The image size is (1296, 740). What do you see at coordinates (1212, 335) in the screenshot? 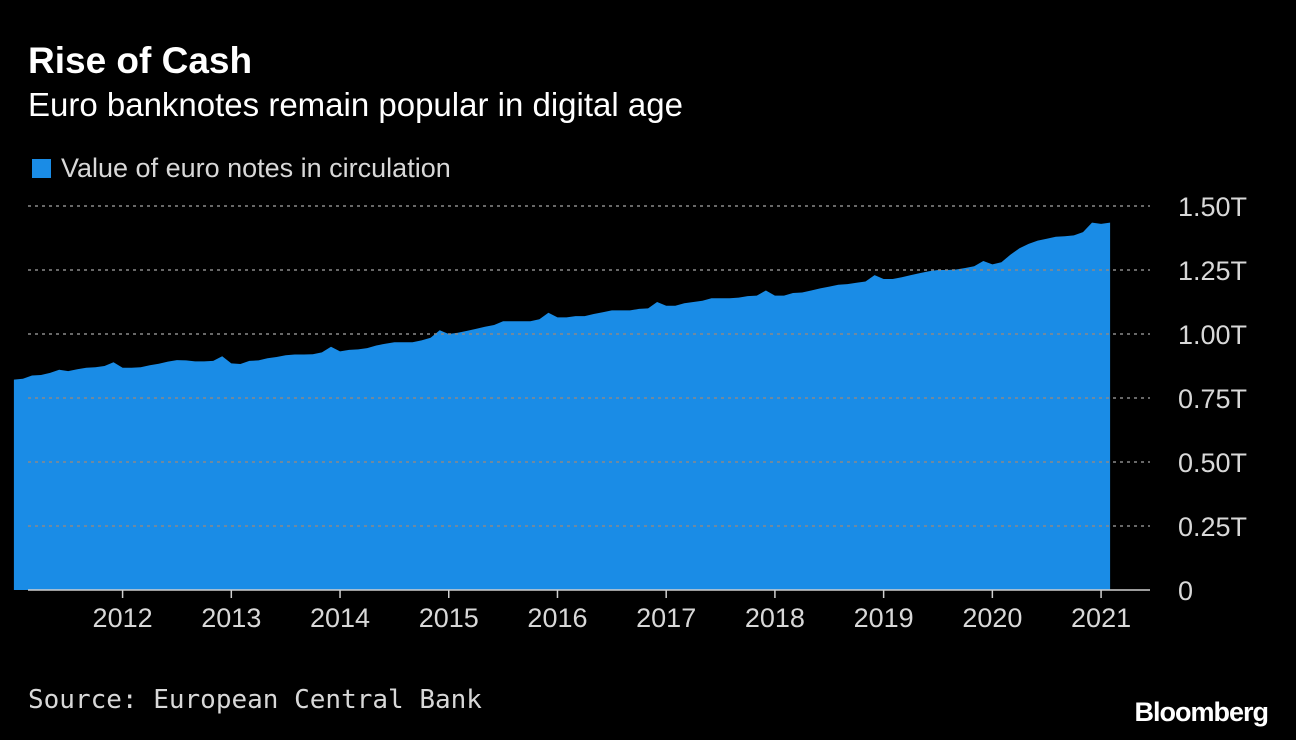
I see `y-tick-label-4: 1.00T` at bounding box center [1212, 335].